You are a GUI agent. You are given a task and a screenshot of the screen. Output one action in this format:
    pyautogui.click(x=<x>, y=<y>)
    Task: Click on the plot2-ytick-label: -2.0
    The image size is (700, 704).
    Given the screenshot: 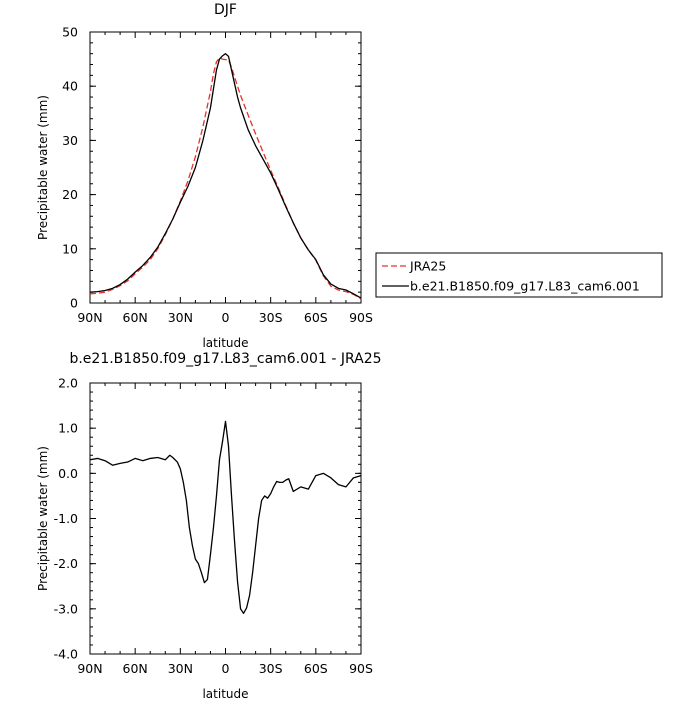 What is the action you would take?
    pyautogui.click(x=66, y=563)
    